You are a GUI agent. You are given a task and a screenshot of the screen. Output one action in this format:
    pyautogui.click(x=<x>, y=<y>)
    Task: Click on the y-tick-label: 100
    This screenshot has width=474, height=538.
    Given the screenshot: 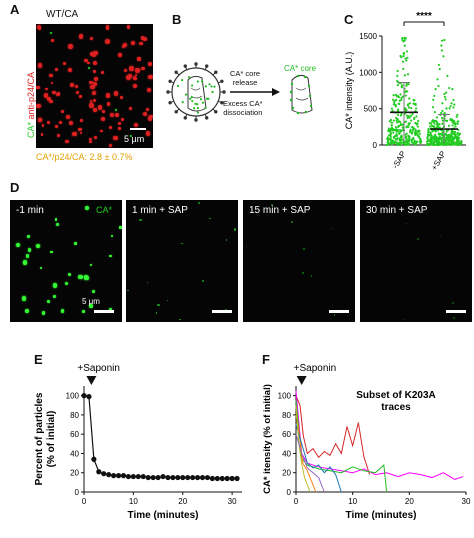 What is the action you would take?
    pyautogui.click(x=285, y=396)
    